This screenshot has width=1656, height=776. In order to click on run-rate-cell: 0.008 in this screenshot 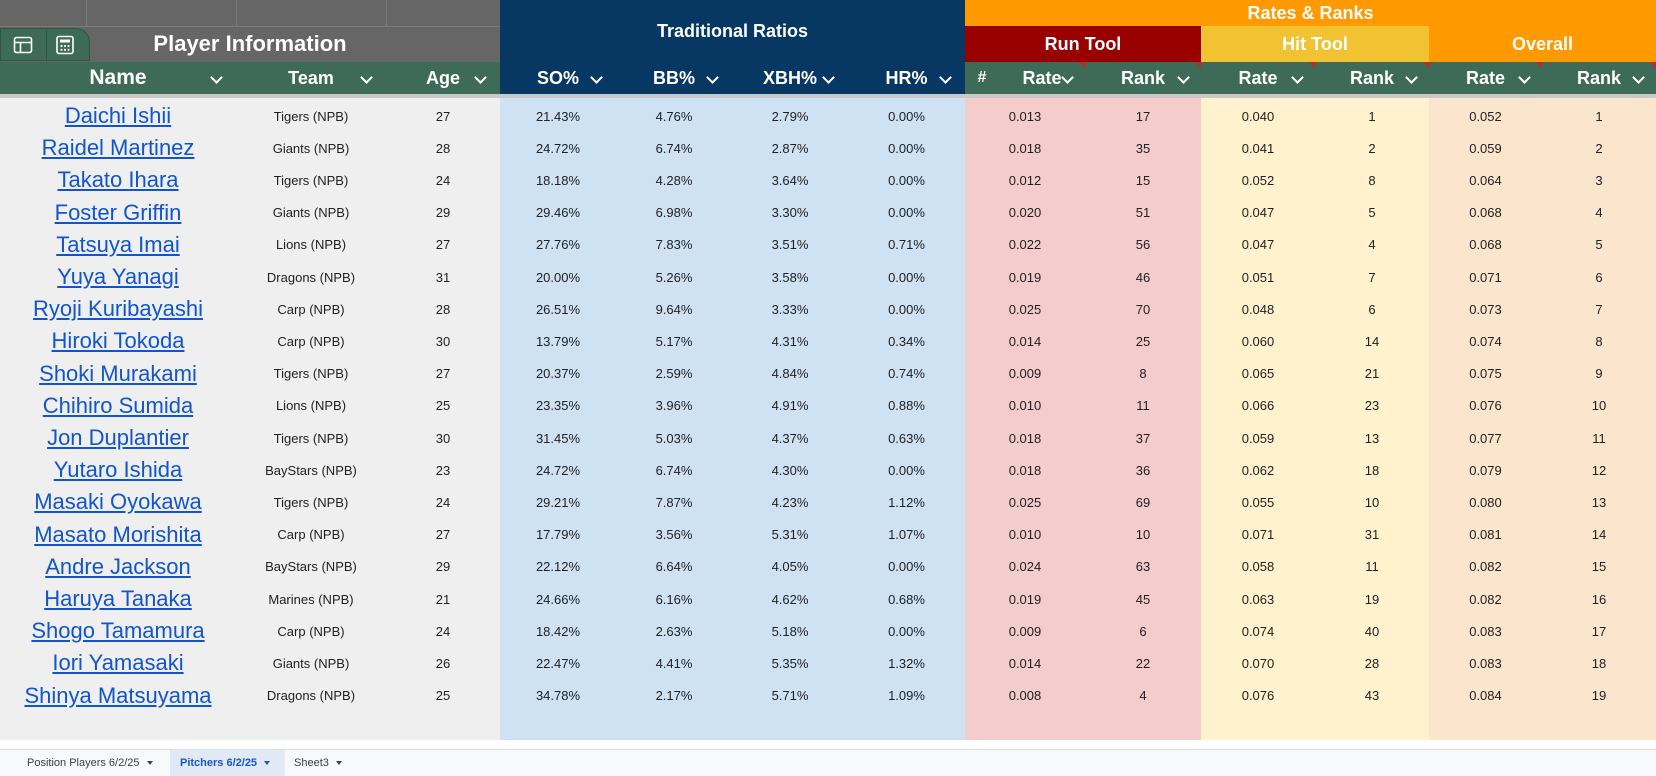, I will do `click(1025, 696)`.